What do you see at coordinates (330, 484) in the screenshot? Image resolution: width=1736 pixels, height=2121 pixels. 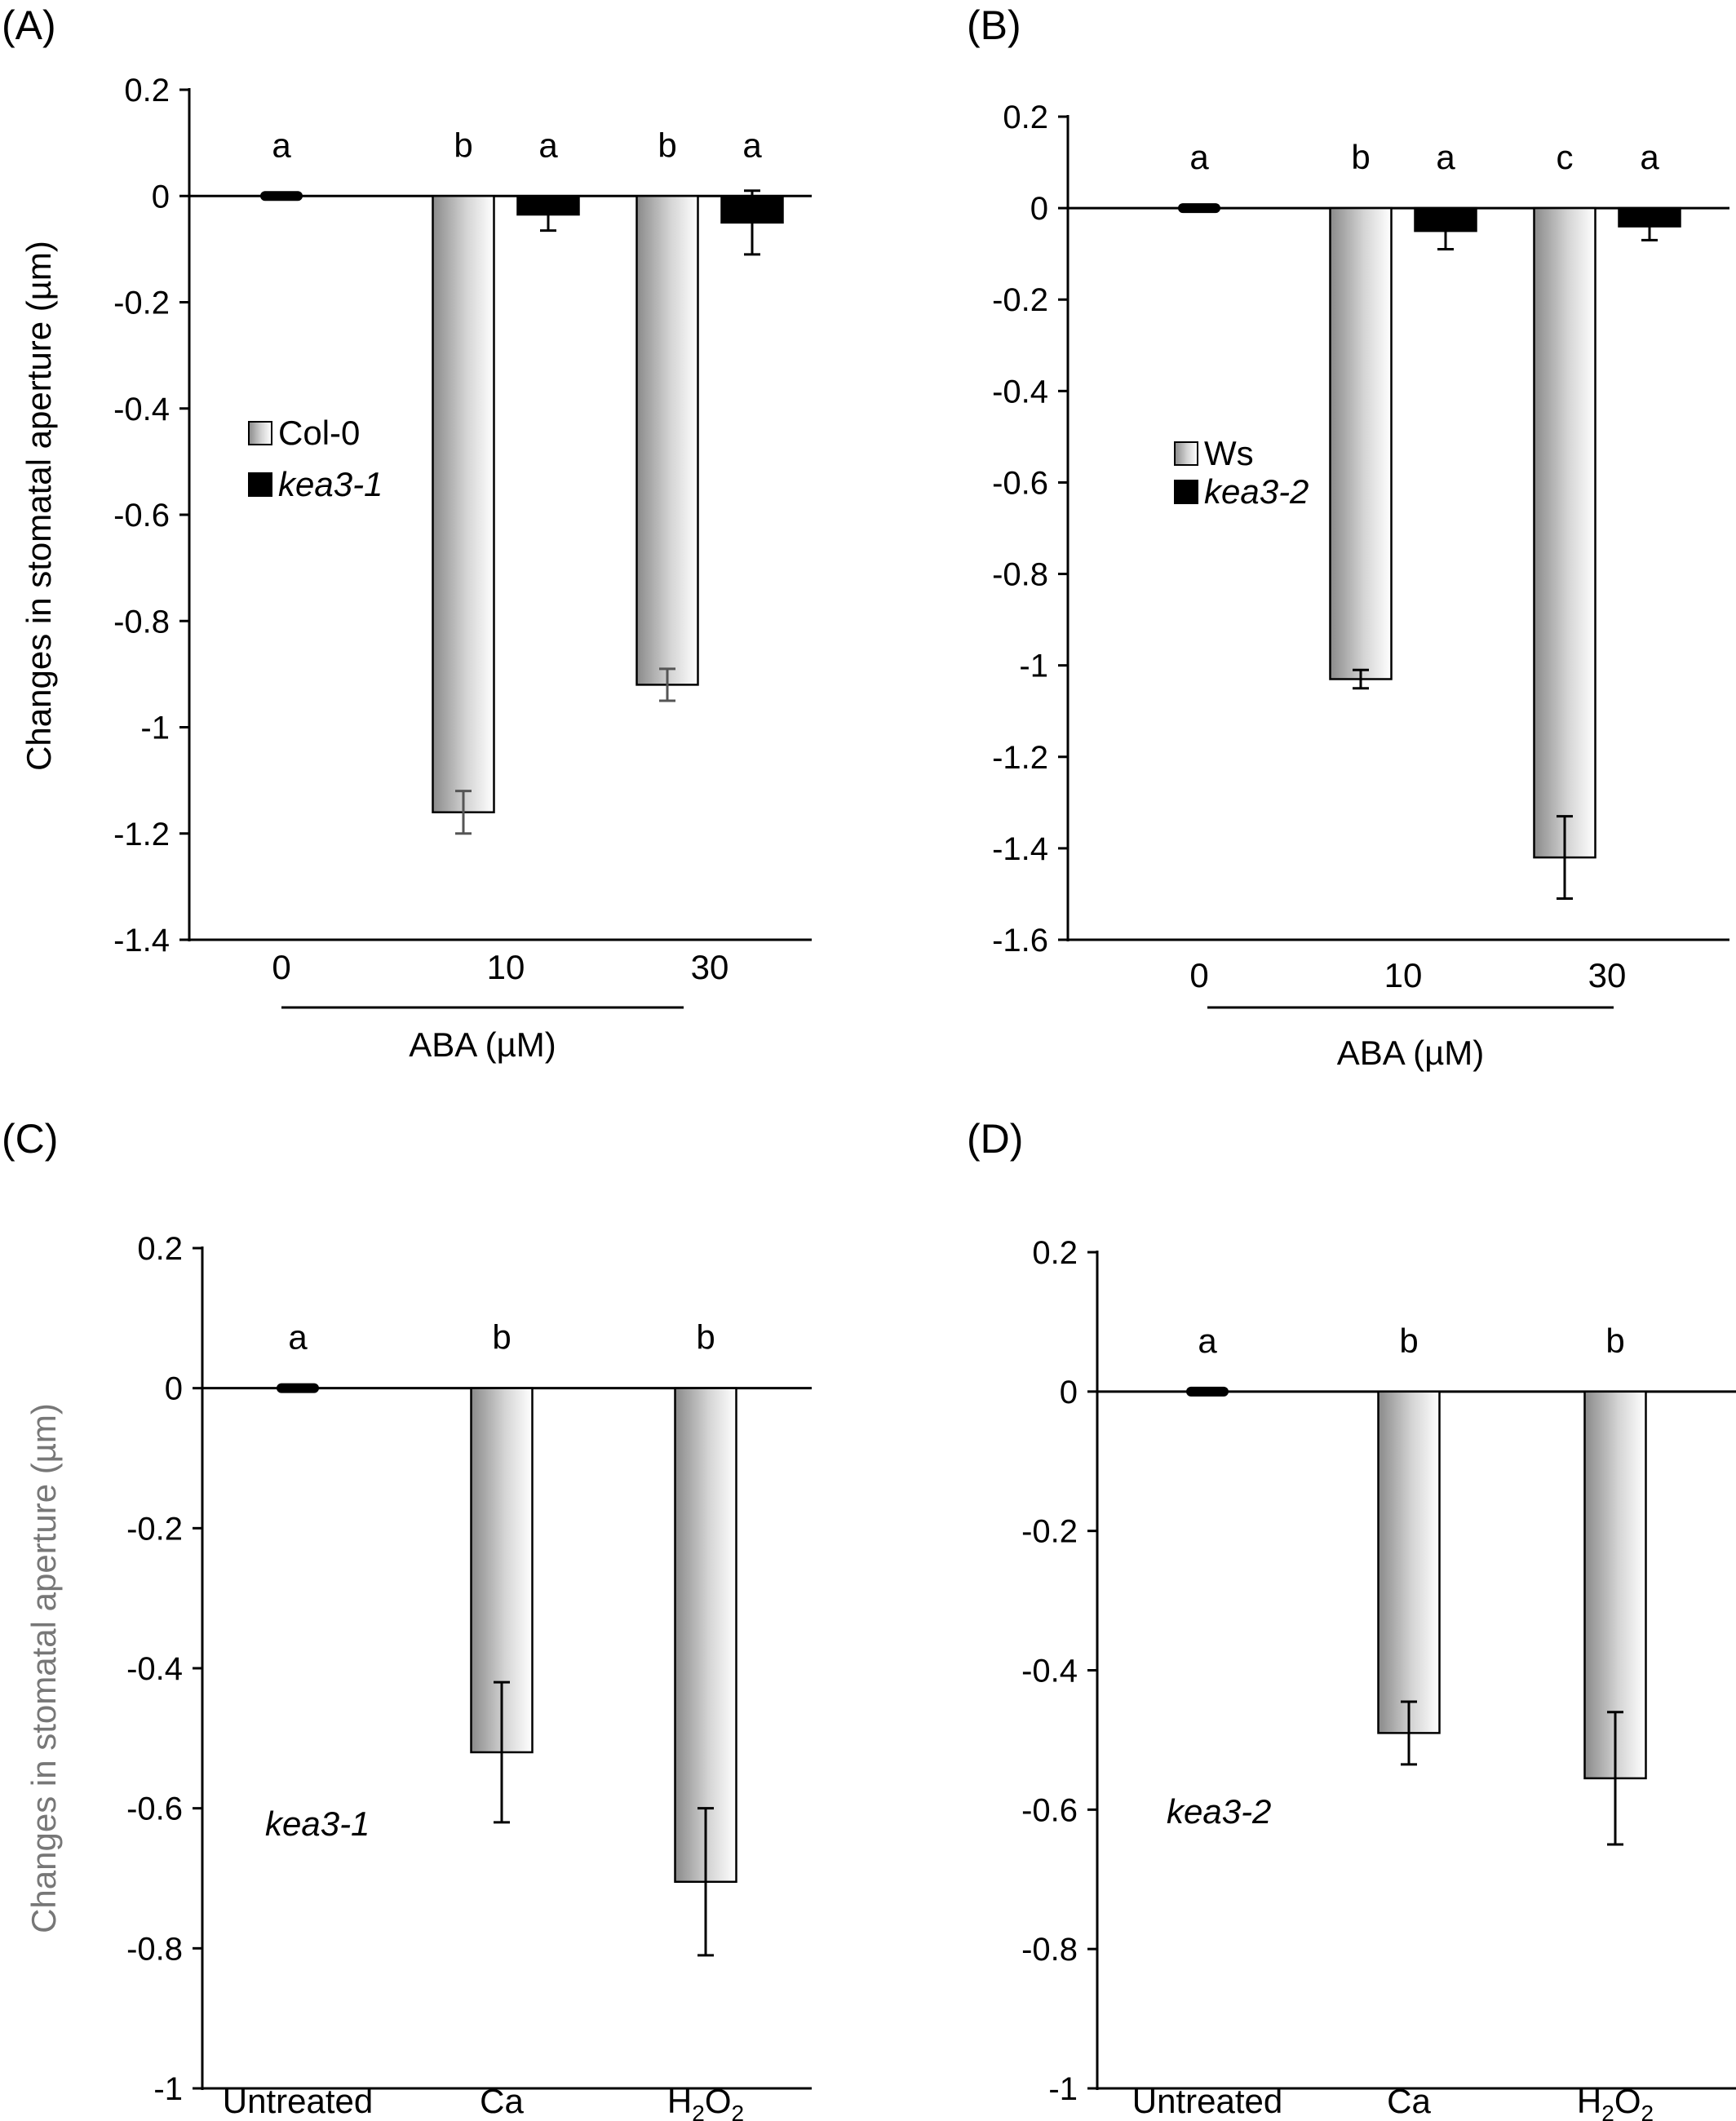 I see `legend-label: kea3-1` at bounding box center [330, 484].